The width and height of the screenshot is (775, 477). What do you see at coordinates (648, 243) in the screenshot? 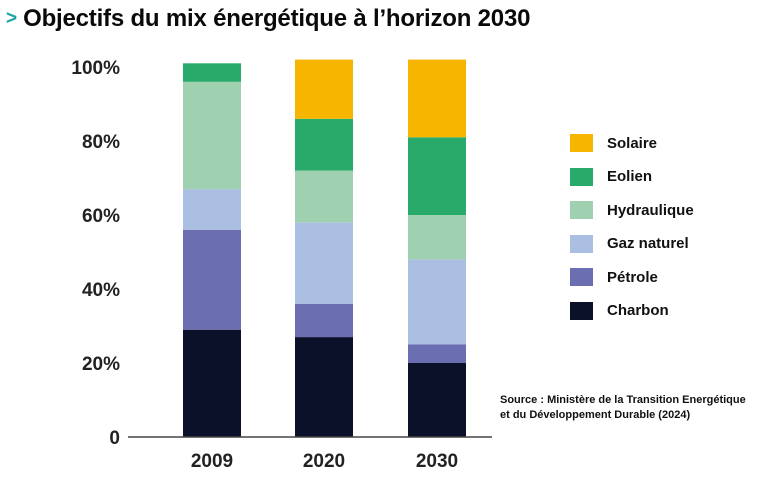
I see `legend-label: Gaz naturel` at bounding box center [648, 243].